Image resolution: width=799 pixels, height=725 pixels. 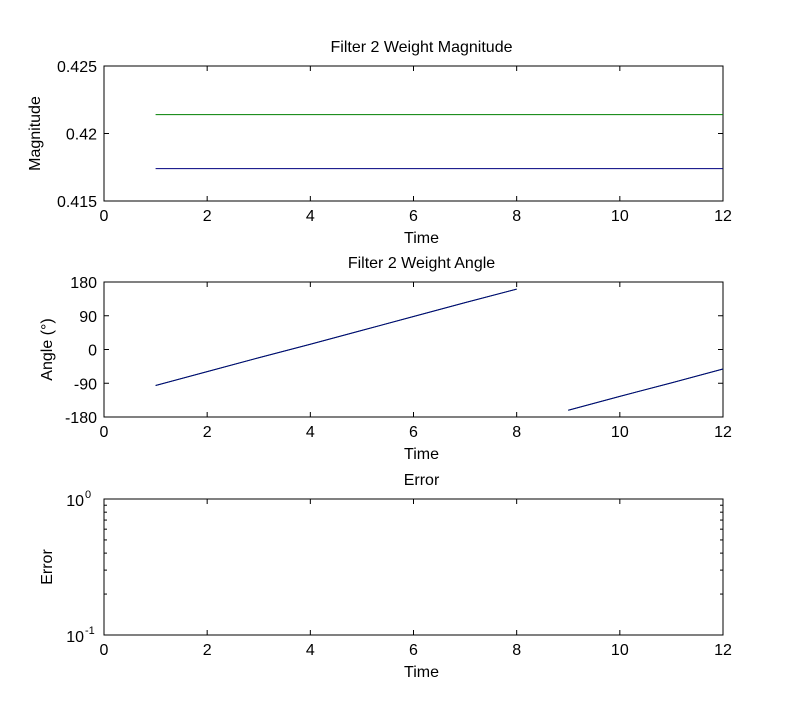 What do you see at coordinates (422, 480) in the screenshot?
I see `chart-title: Error` at bounding box center [422, 480].